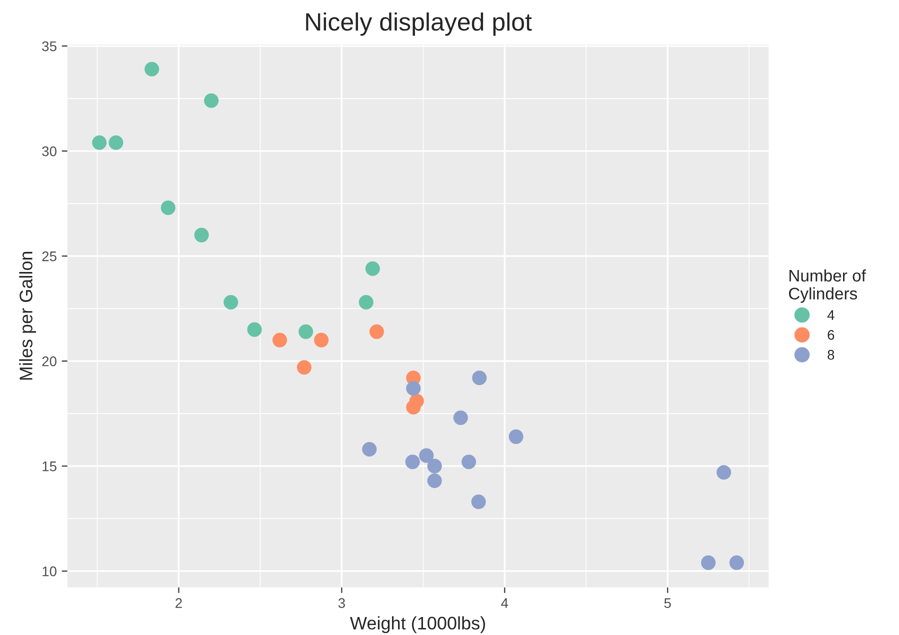 Image resolution: width=899 pixels, height=635 pixels. What do you see at coordinates (49, 361) in the screenshot?
I see `y-tick-label: 20` at bounding box center [49, 361].